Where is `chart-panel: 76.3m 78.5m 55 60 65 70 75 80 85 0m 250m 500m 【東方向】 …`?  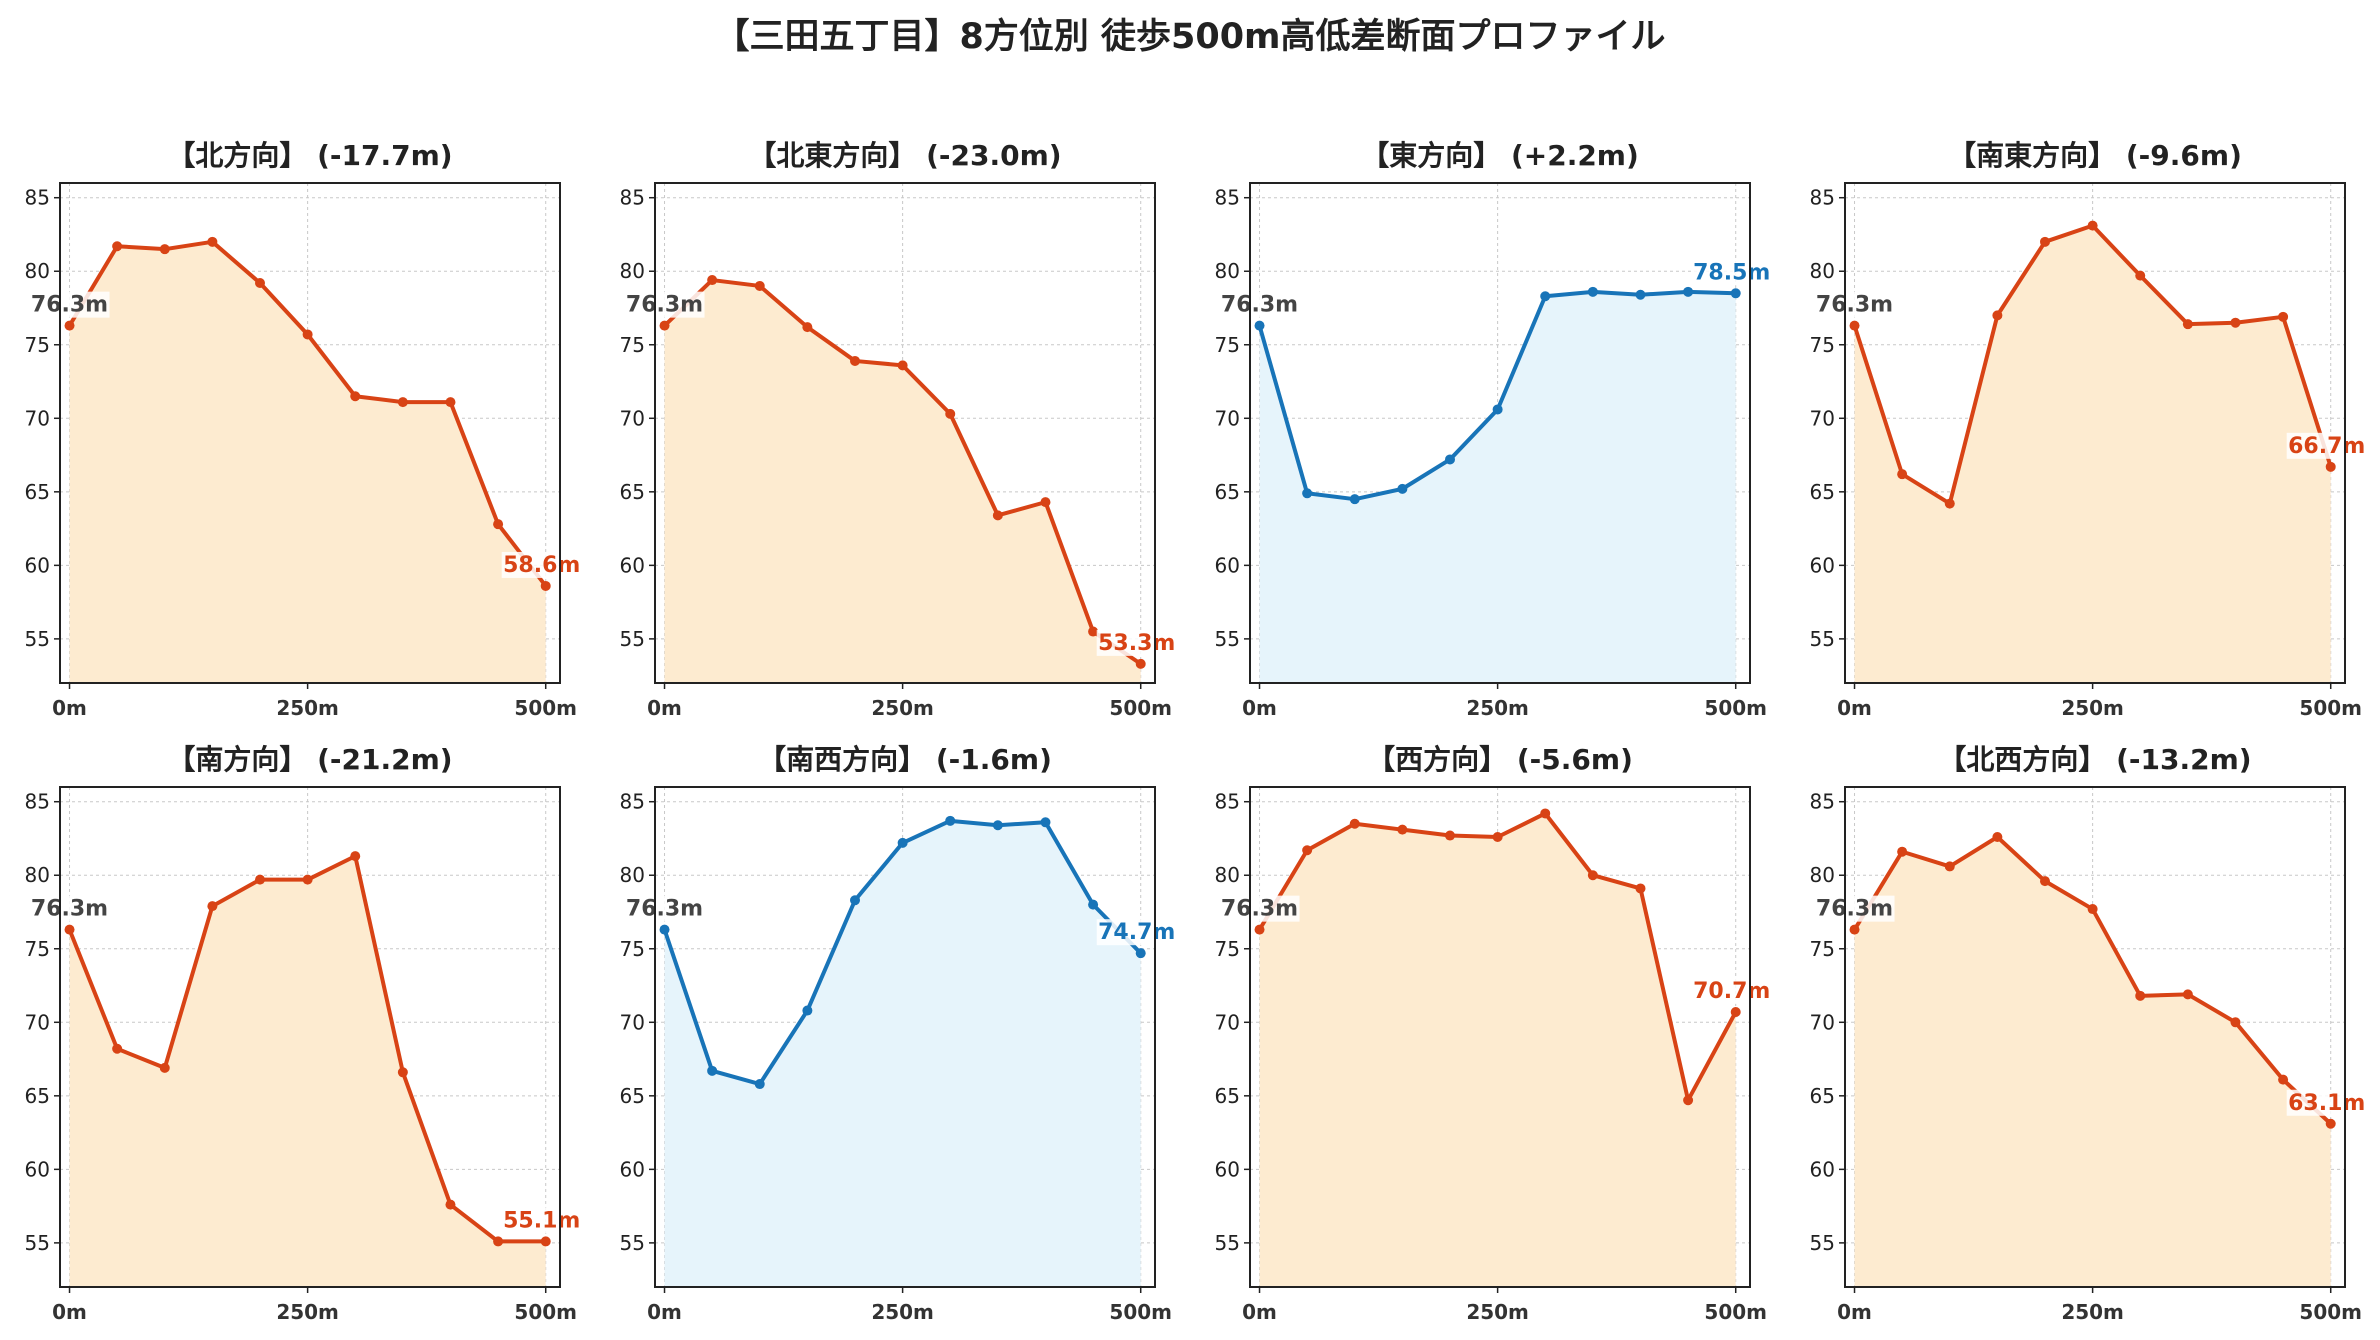 chart-panel: 76.3m 78.5m 55 60 65 70 75 80 85 0m 250m 500m 【東方向】 … is located at coordinates (1493, 429).